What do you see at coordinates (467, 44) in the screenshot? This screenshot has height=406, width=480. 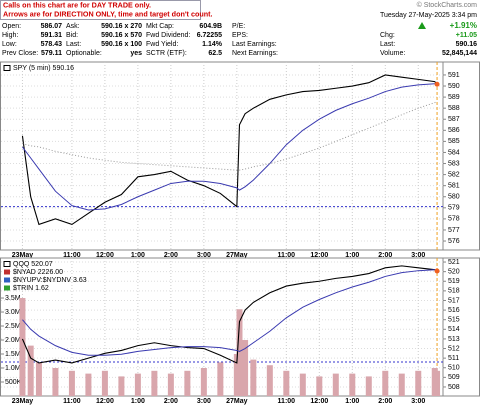 I see `quote-value: 590.16` at bounding box center [467, 44].